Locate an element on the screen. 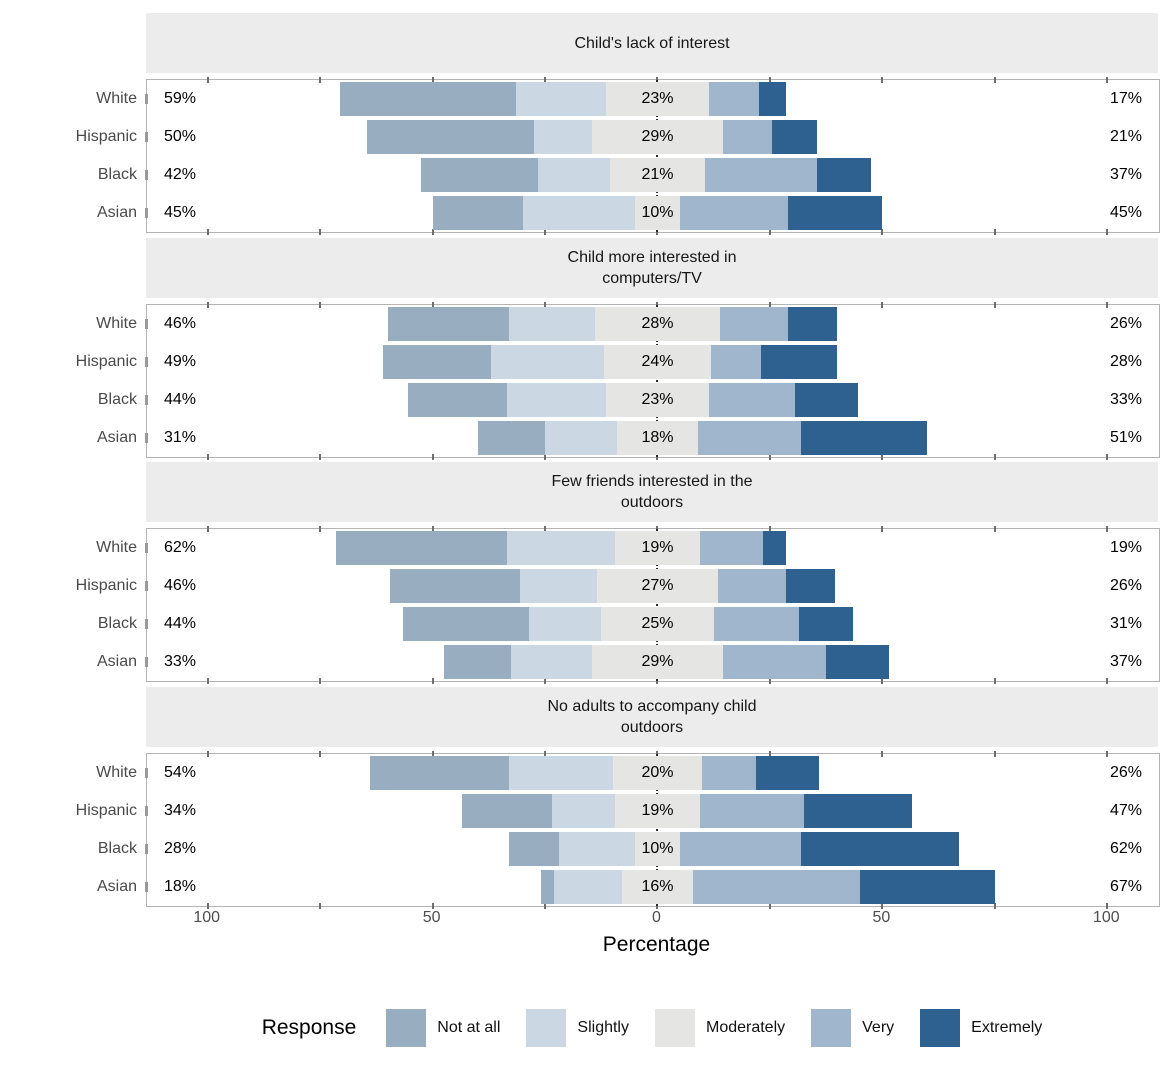  legend-swatch-slightly is located at coordinates (546, 1028).